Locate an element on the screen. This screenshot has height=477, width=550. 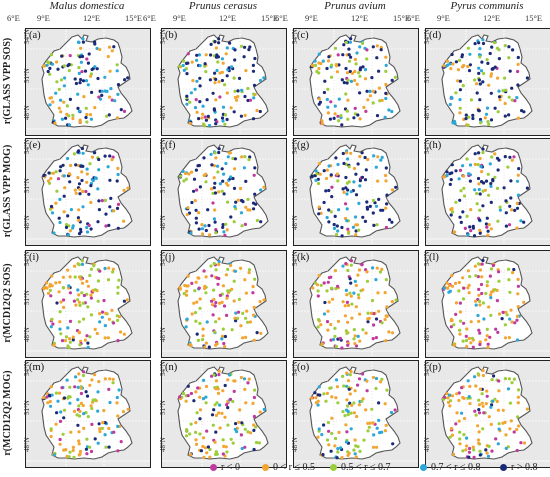
lat-tick-label: 51°N is located at coordinates (427, 297).